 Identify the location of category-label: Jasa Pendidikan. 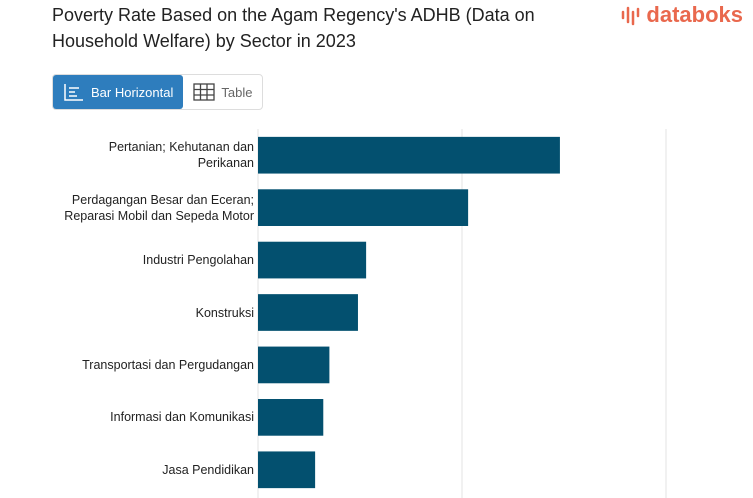
(208, 469).